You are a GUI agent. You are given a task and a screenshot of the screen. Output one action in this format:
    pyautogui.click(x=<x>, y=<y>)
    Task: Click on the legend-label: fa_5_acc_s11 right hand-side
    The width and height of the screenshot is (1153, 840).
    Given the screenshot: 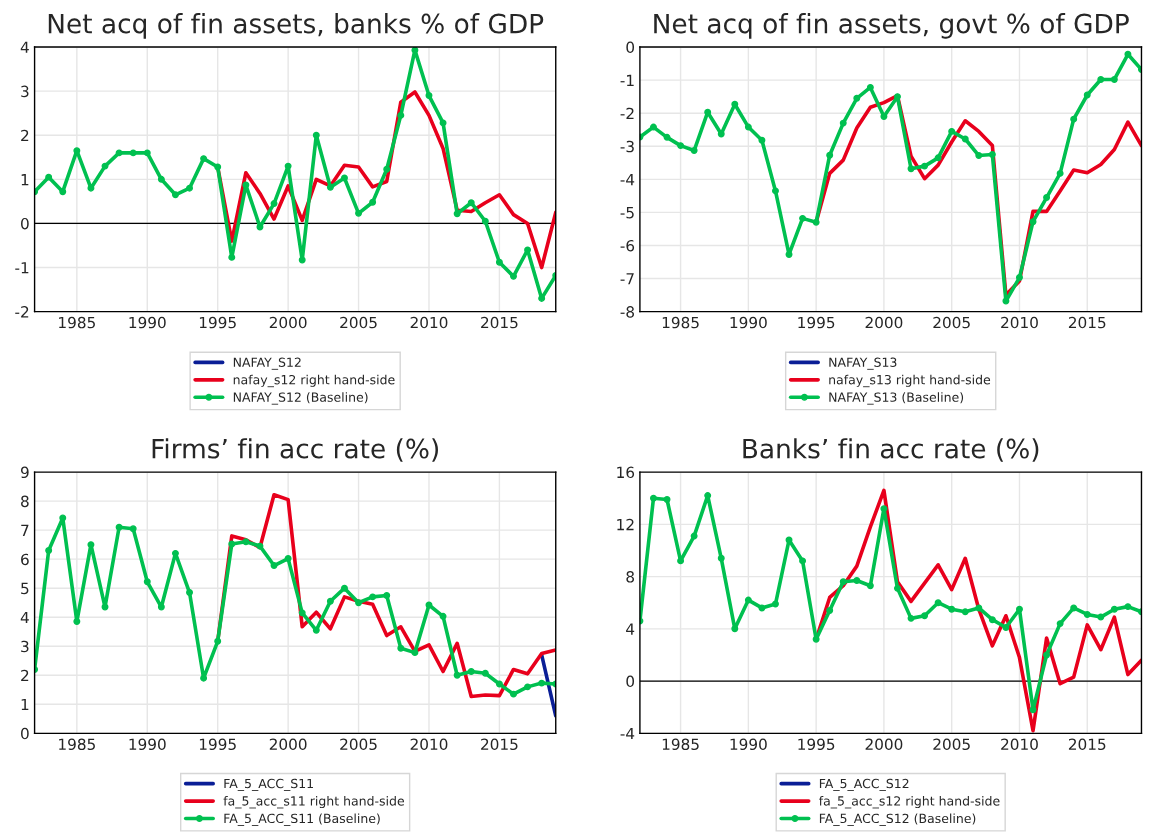 What is the action you would take?
    pyautogui.click(x=313, y=802)
    